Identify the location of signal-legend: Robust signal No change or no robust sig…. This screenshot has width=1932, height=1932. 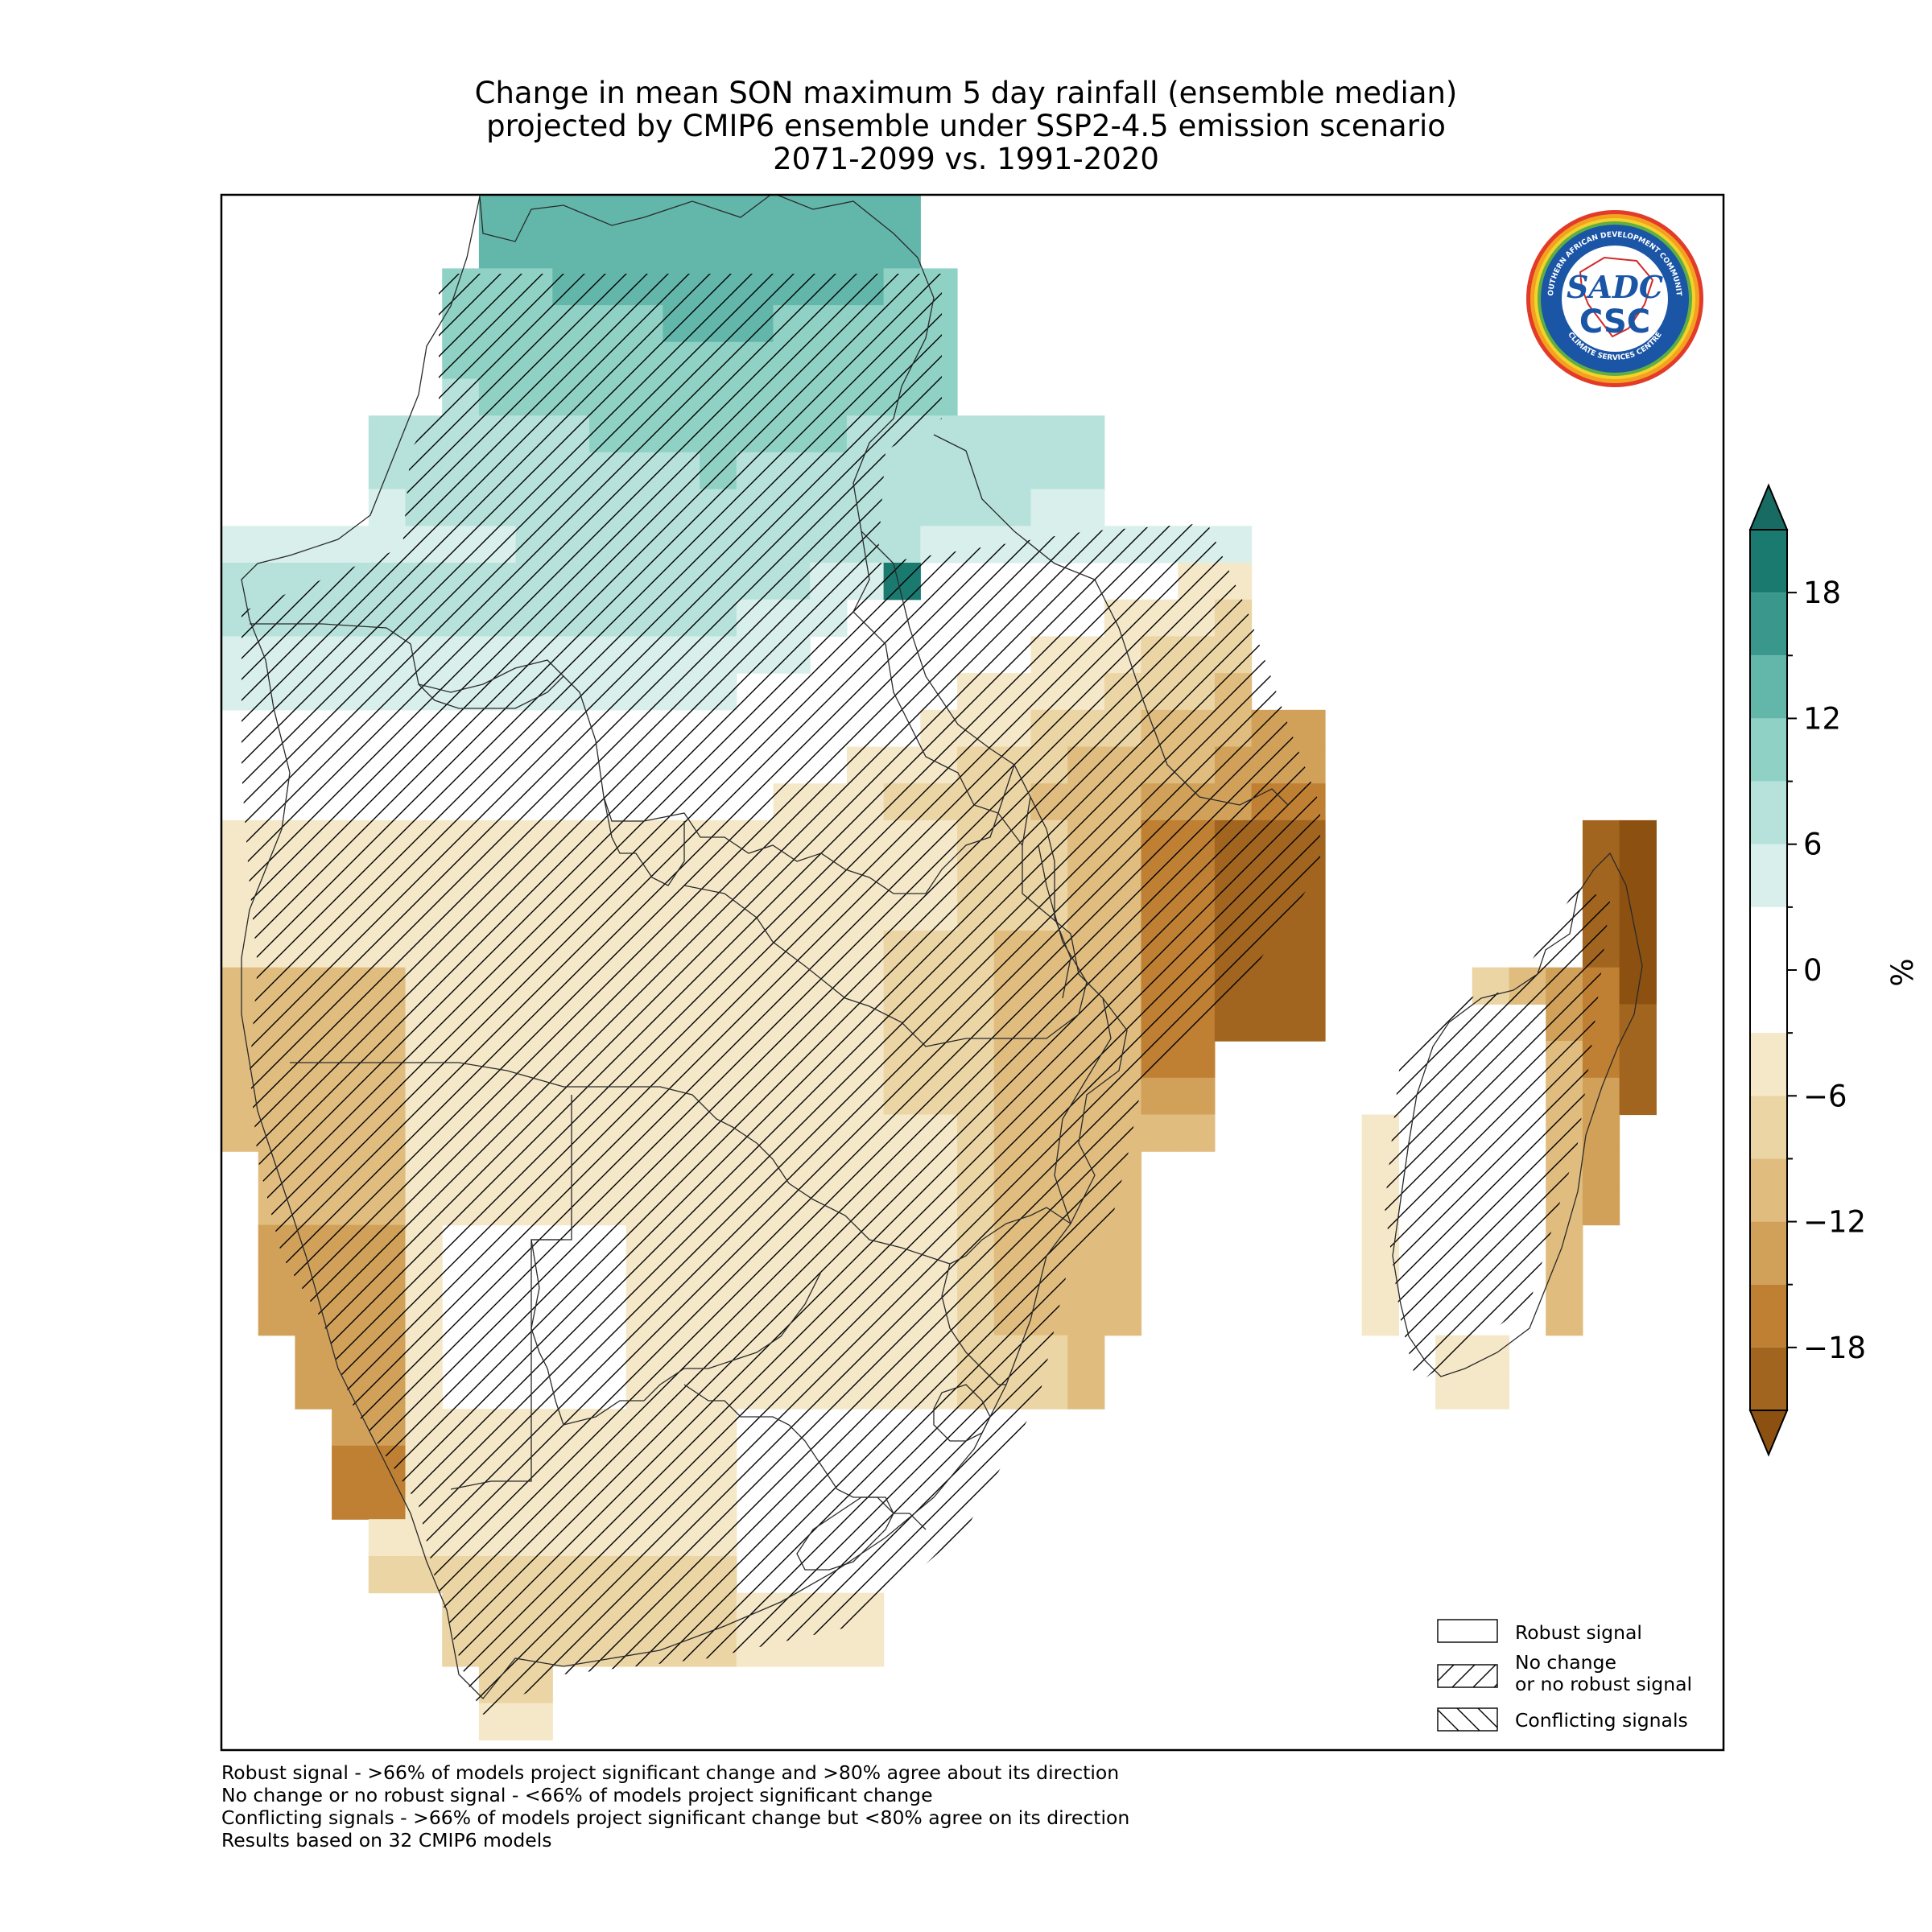
(1564, 1675).